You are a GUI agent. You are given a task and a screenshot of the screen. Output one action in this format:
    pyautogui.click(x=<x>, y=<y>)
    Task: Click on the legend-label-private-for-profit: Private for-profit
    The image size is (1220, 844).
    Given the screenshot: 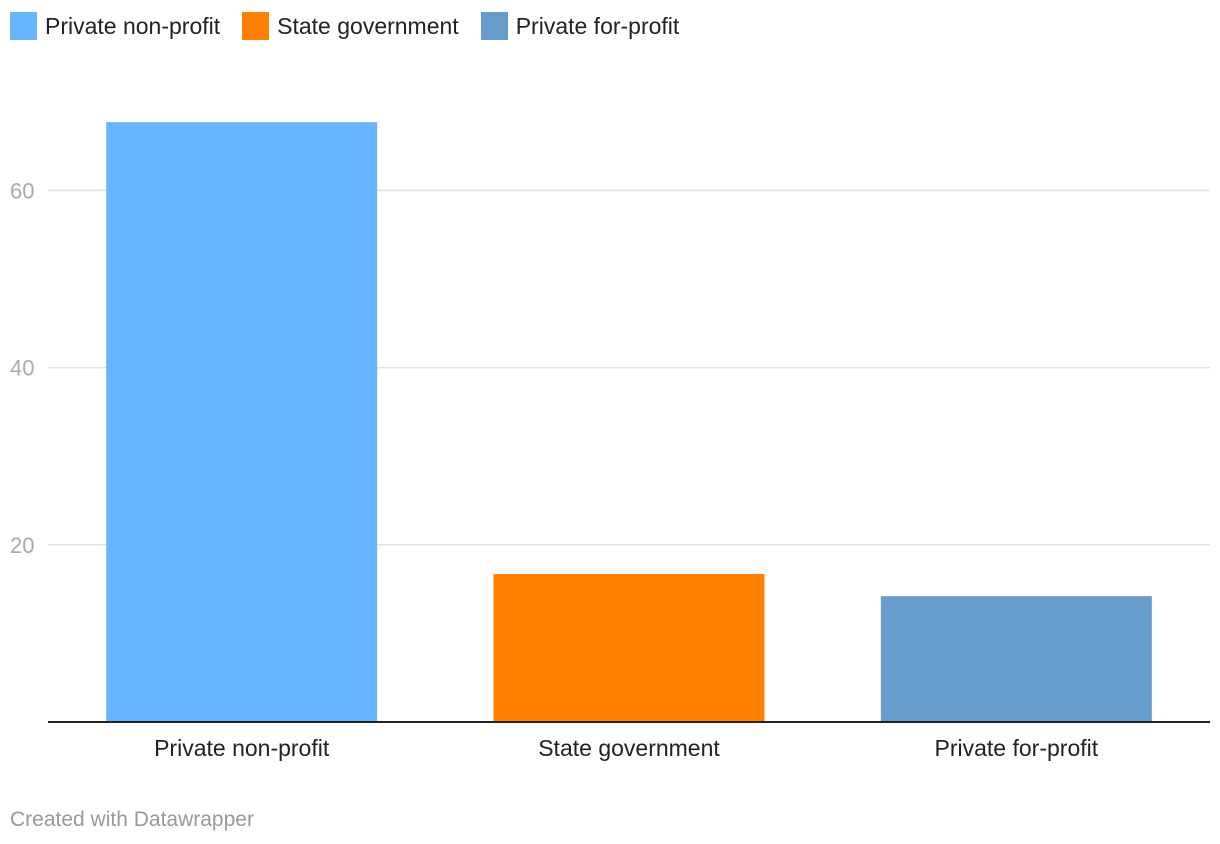 What is the action you would take?
    pyautogui.click(x=597, y=25)
    